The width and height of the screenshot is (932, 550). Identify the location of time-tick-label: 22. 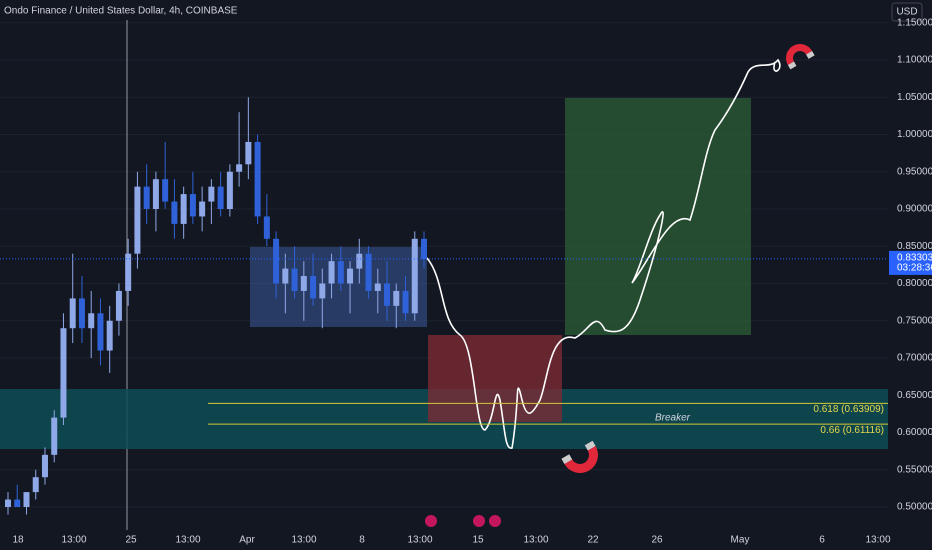
(593, 540).